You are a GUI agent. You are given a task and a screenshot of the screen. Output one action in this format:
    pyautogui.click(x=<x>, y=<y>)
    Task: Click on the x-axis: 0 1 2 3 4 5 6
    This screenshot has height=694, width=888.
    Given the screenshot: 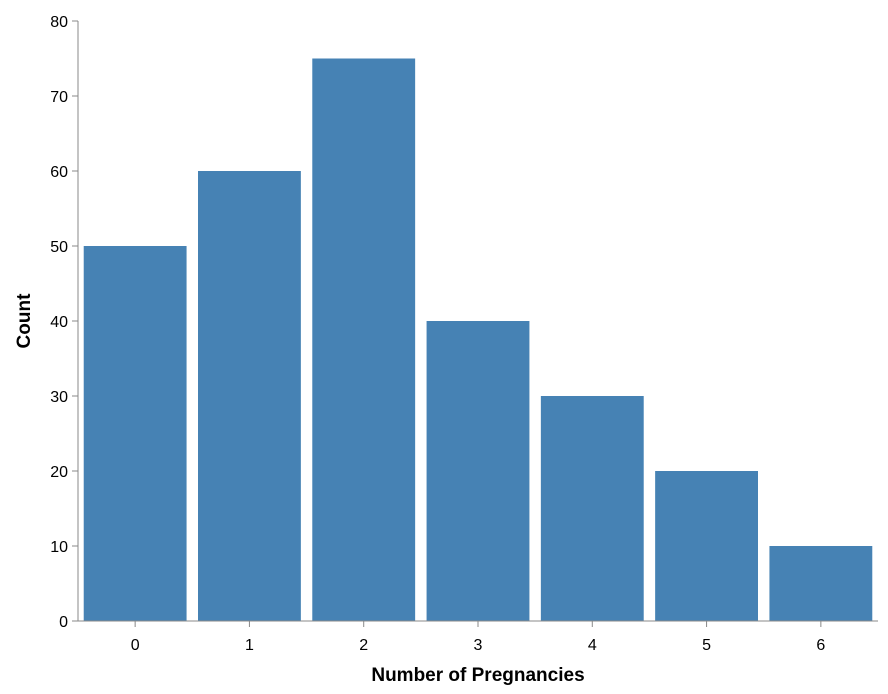 What is the action you would take?
    pyautogui.click(x=478, y=637)
    